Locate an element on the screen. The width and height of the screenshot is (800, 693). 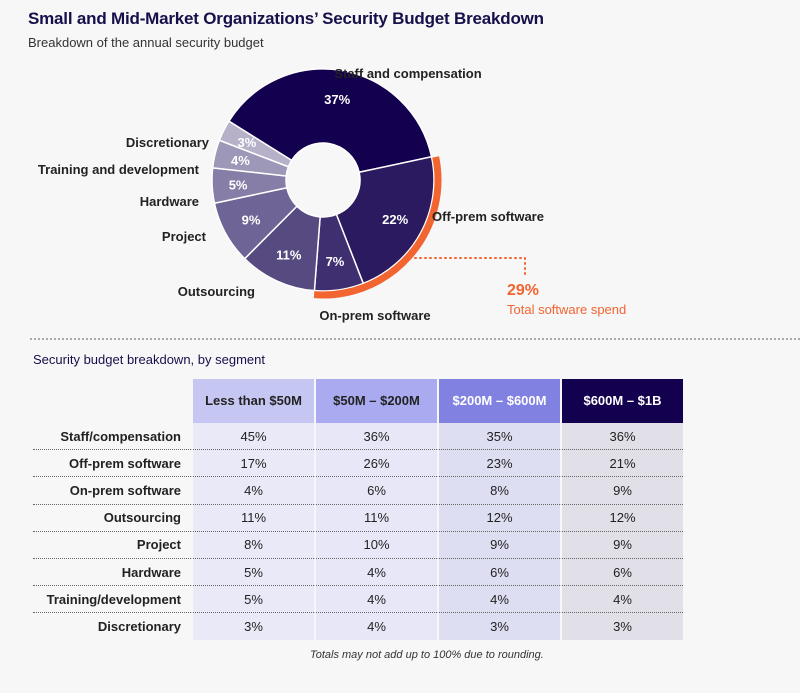
row-label: Hardware is located at coordinates (112, 573).